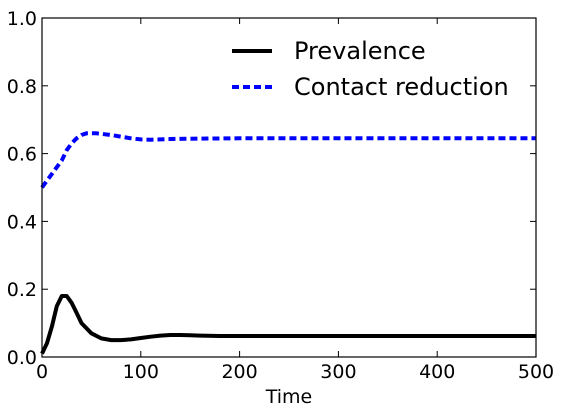 The width and height of the screenshot is (561, 411). I want to click on legend-label-1: Contact reduction, so click(401, 87).